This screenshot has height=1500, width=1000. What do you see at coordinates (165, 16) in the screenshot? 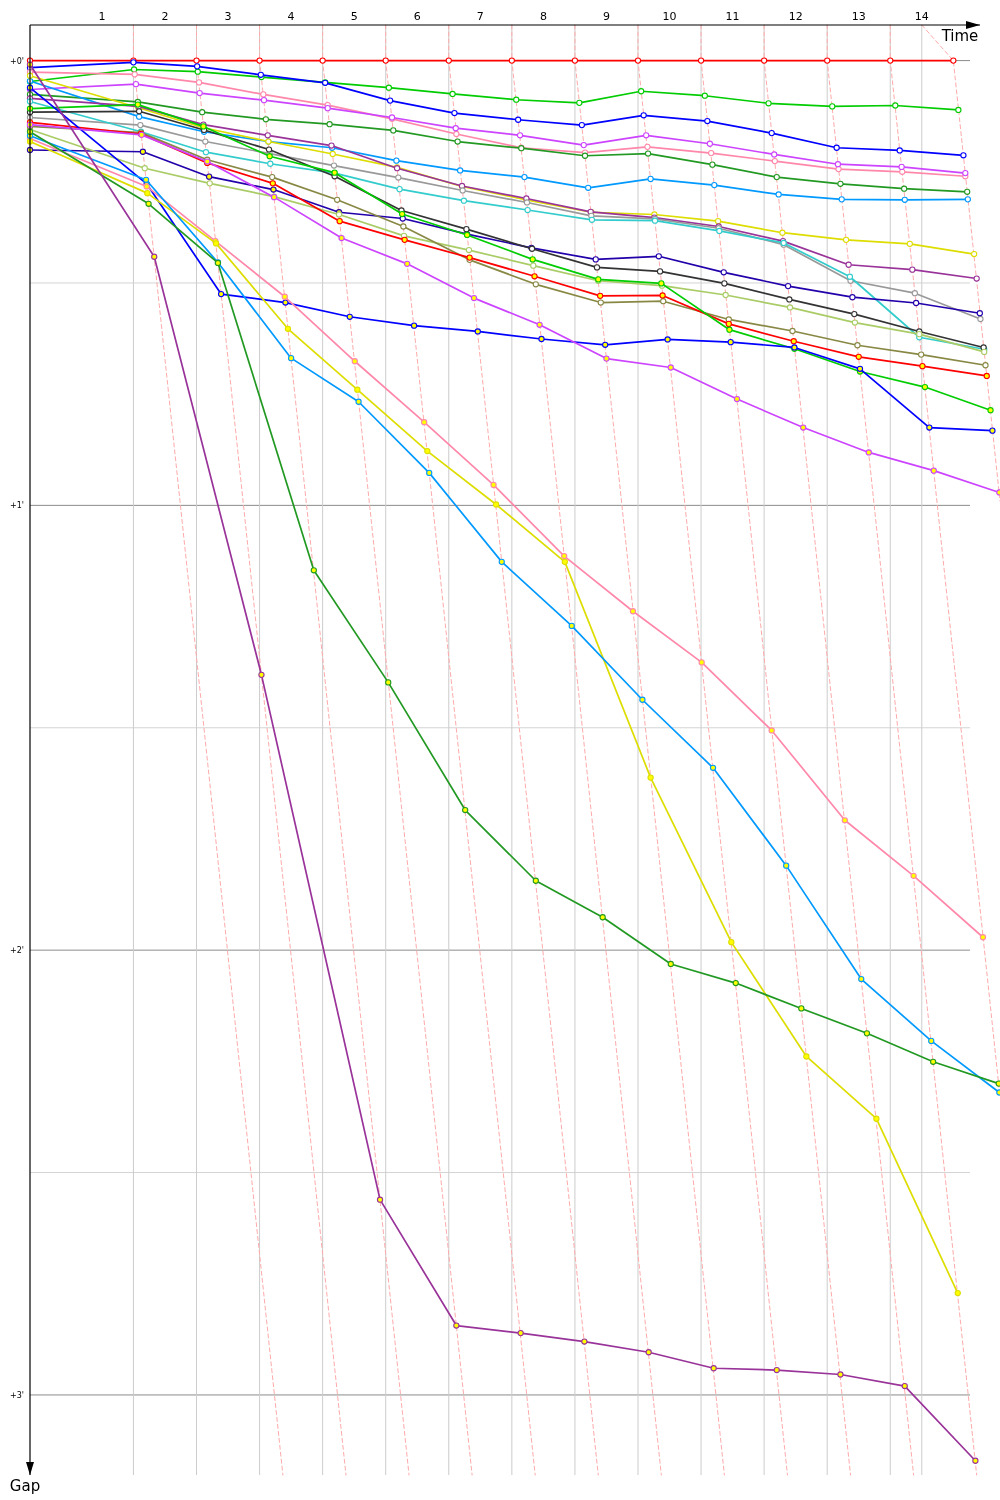
I see `x-tick-label: 2` at bounding box center [165, 16].